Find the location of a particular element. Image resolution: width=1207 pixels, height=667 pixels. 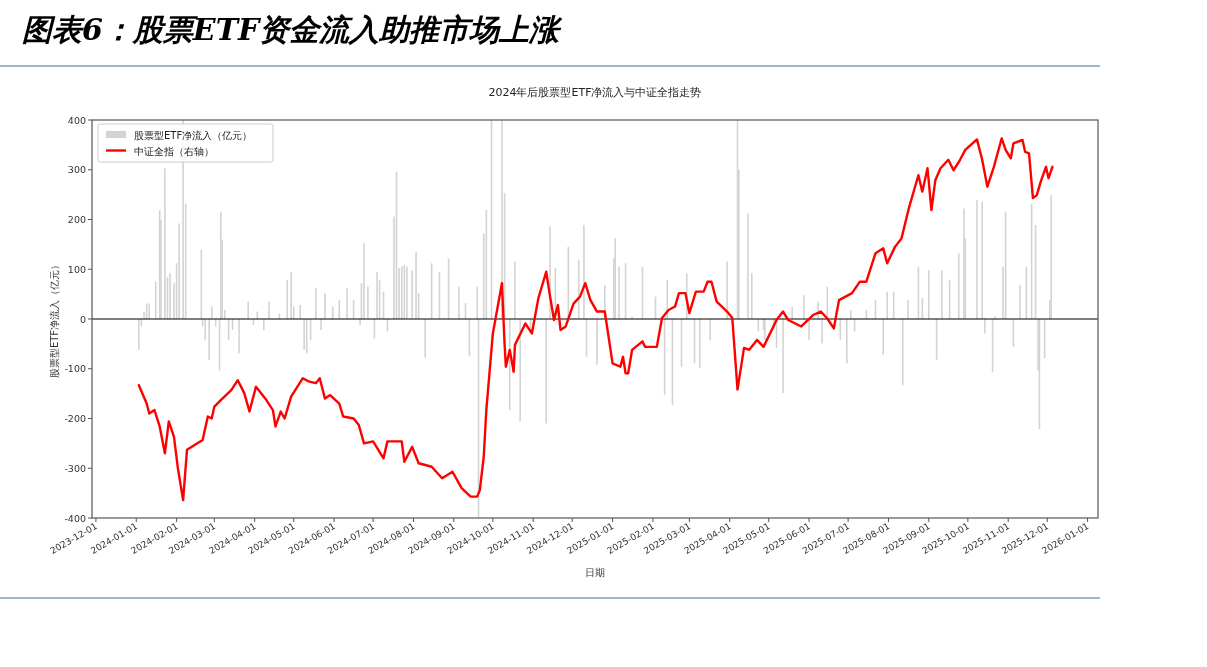

x-axis-title: 日期 is located at coordinates (595, 572).